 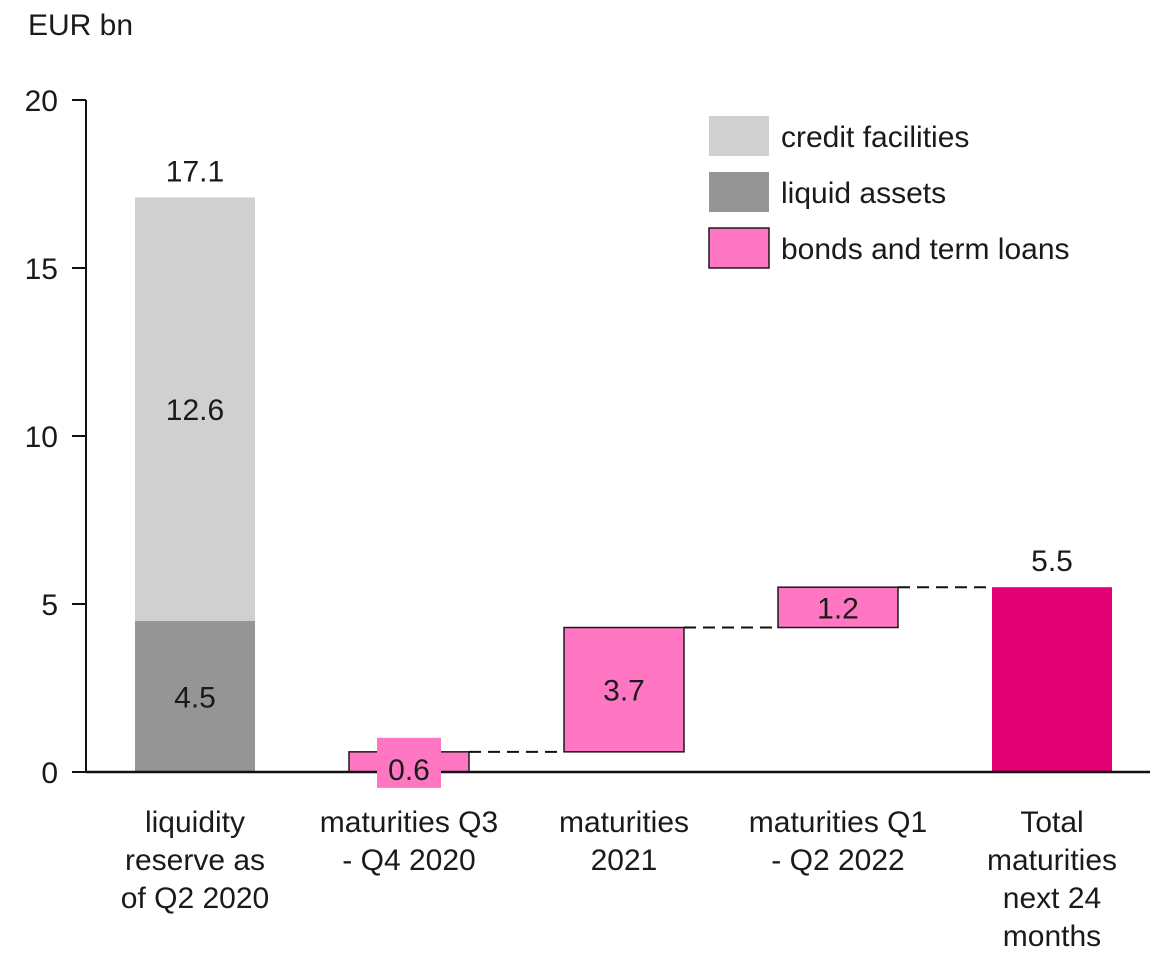 I want to click on data-label: 3.7, so click(x=624, y=691).